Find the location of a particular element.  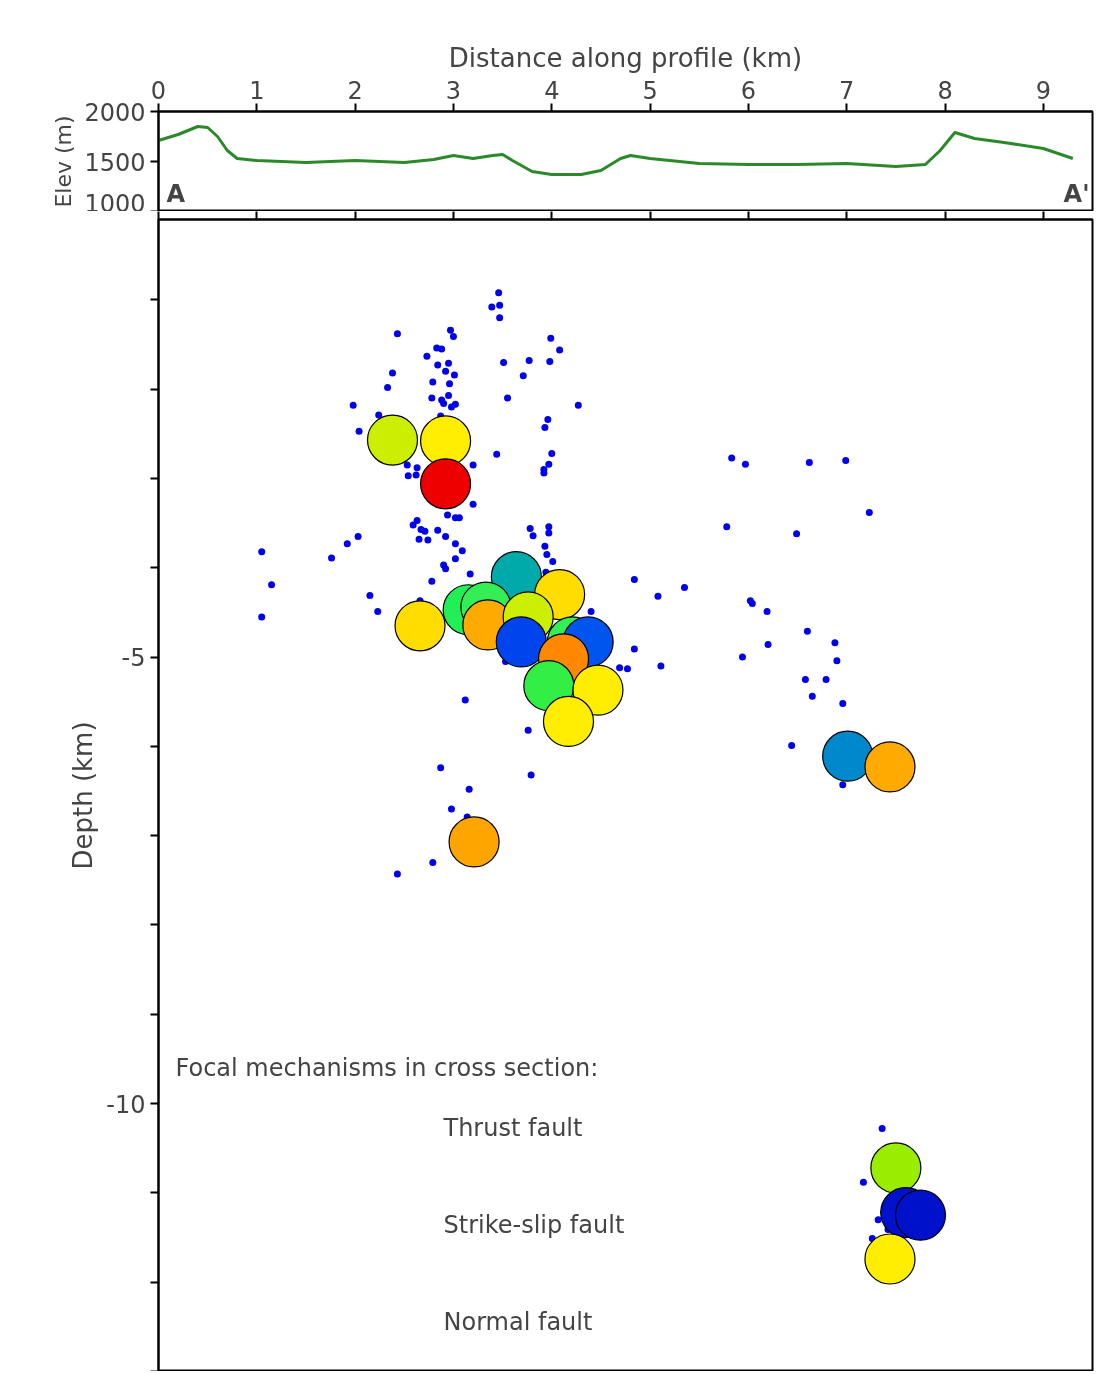

annotation: Strike-slip fault is located at coordinates (534, 1224).